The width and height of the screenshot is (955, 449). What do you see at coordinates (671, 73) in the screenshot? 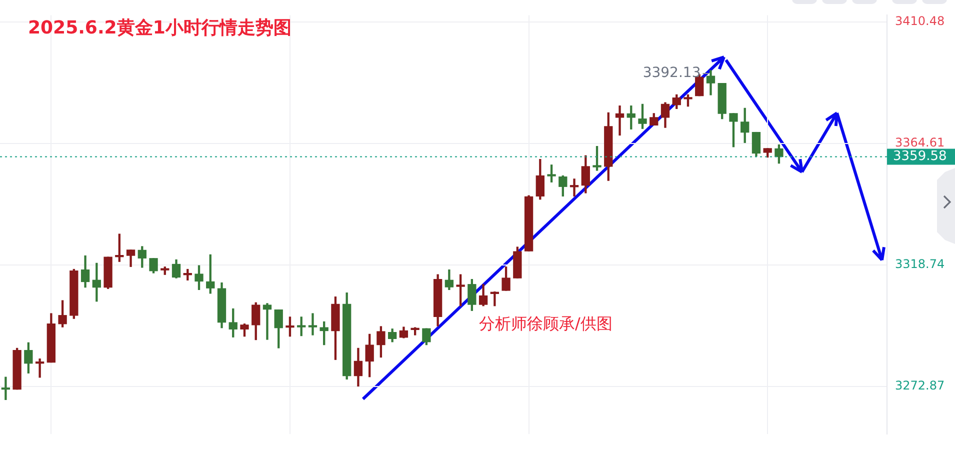
I see `annotation: 3392.13` at bounding box center [671, 73].